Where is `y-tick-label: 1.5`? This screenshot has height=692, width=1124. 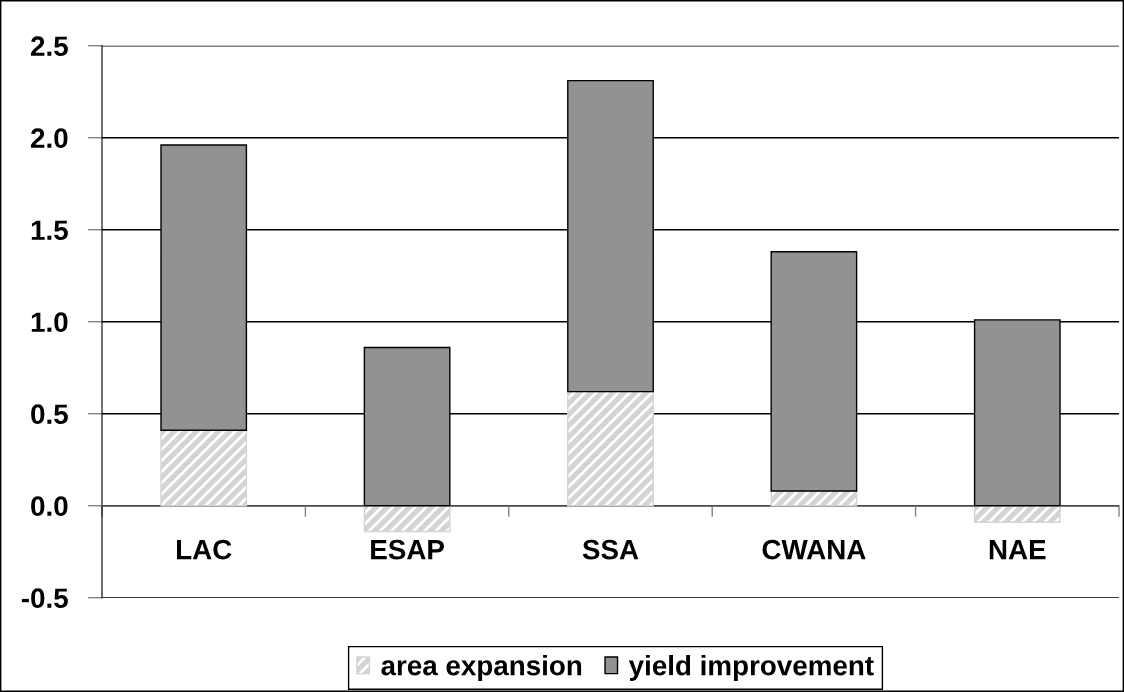
y-tick-label: 1.5 is located at coordinates (49, 230).